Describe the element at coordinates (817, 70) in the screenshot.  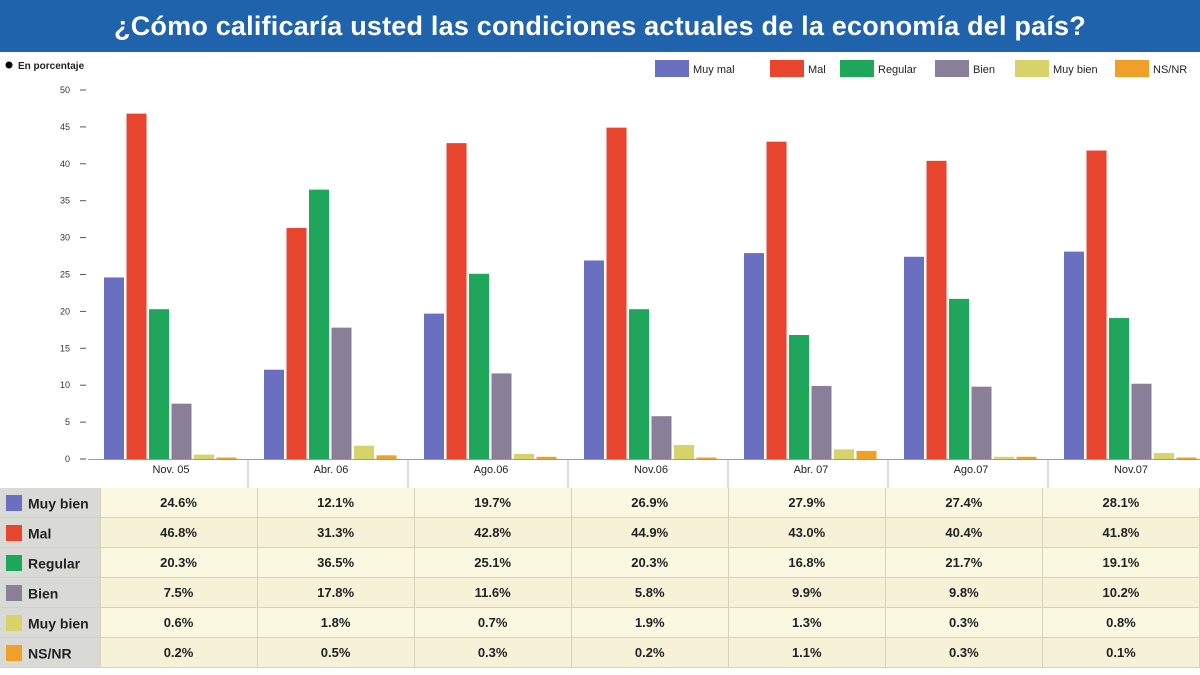
I see `legend-label: Mal` at that location.